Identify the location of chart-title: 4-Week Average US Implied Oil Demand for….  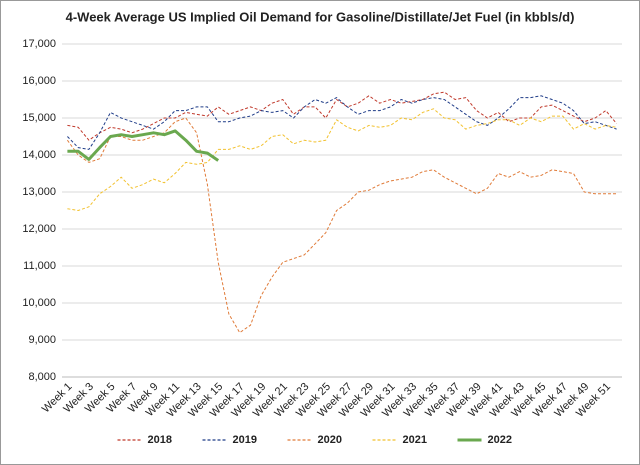
(320, 16).